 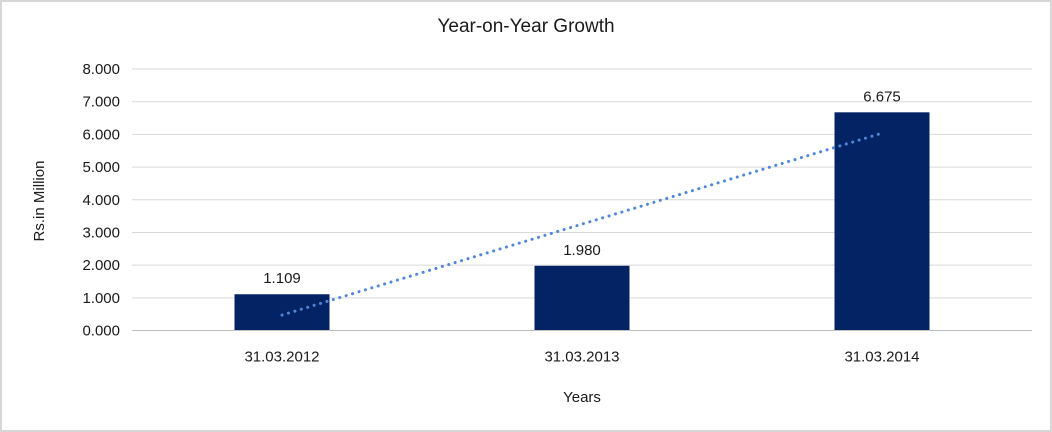 I want to click on y-tick-label: 5.000, so click(x=101, y=167).